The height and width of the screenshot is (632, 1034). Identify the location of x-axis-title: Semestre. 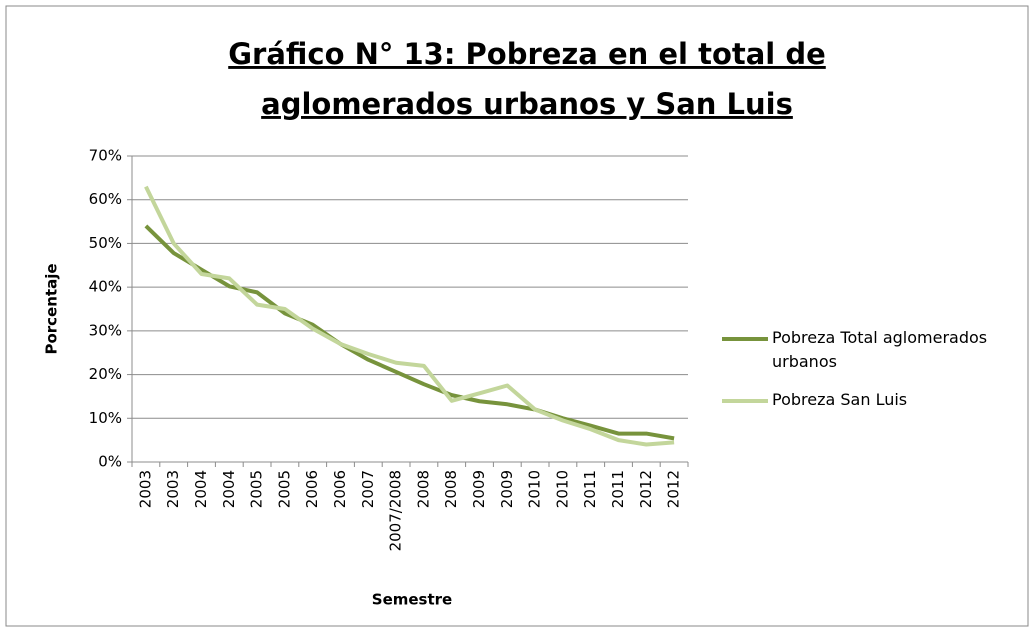
(412, 600).